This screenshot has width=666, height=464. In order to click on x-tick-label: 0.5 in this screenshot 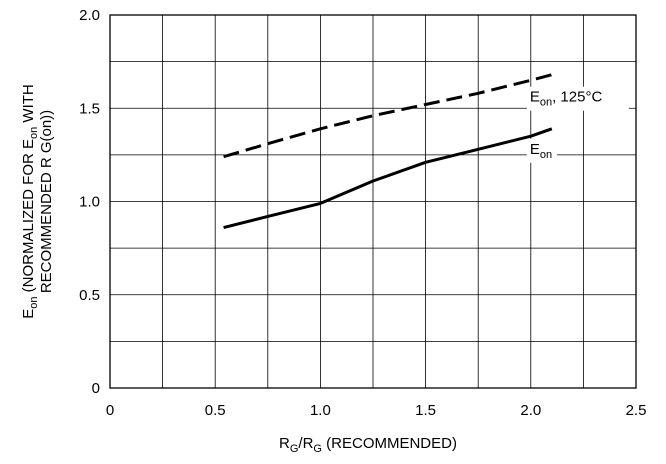, I will do `click(215, 410)`.